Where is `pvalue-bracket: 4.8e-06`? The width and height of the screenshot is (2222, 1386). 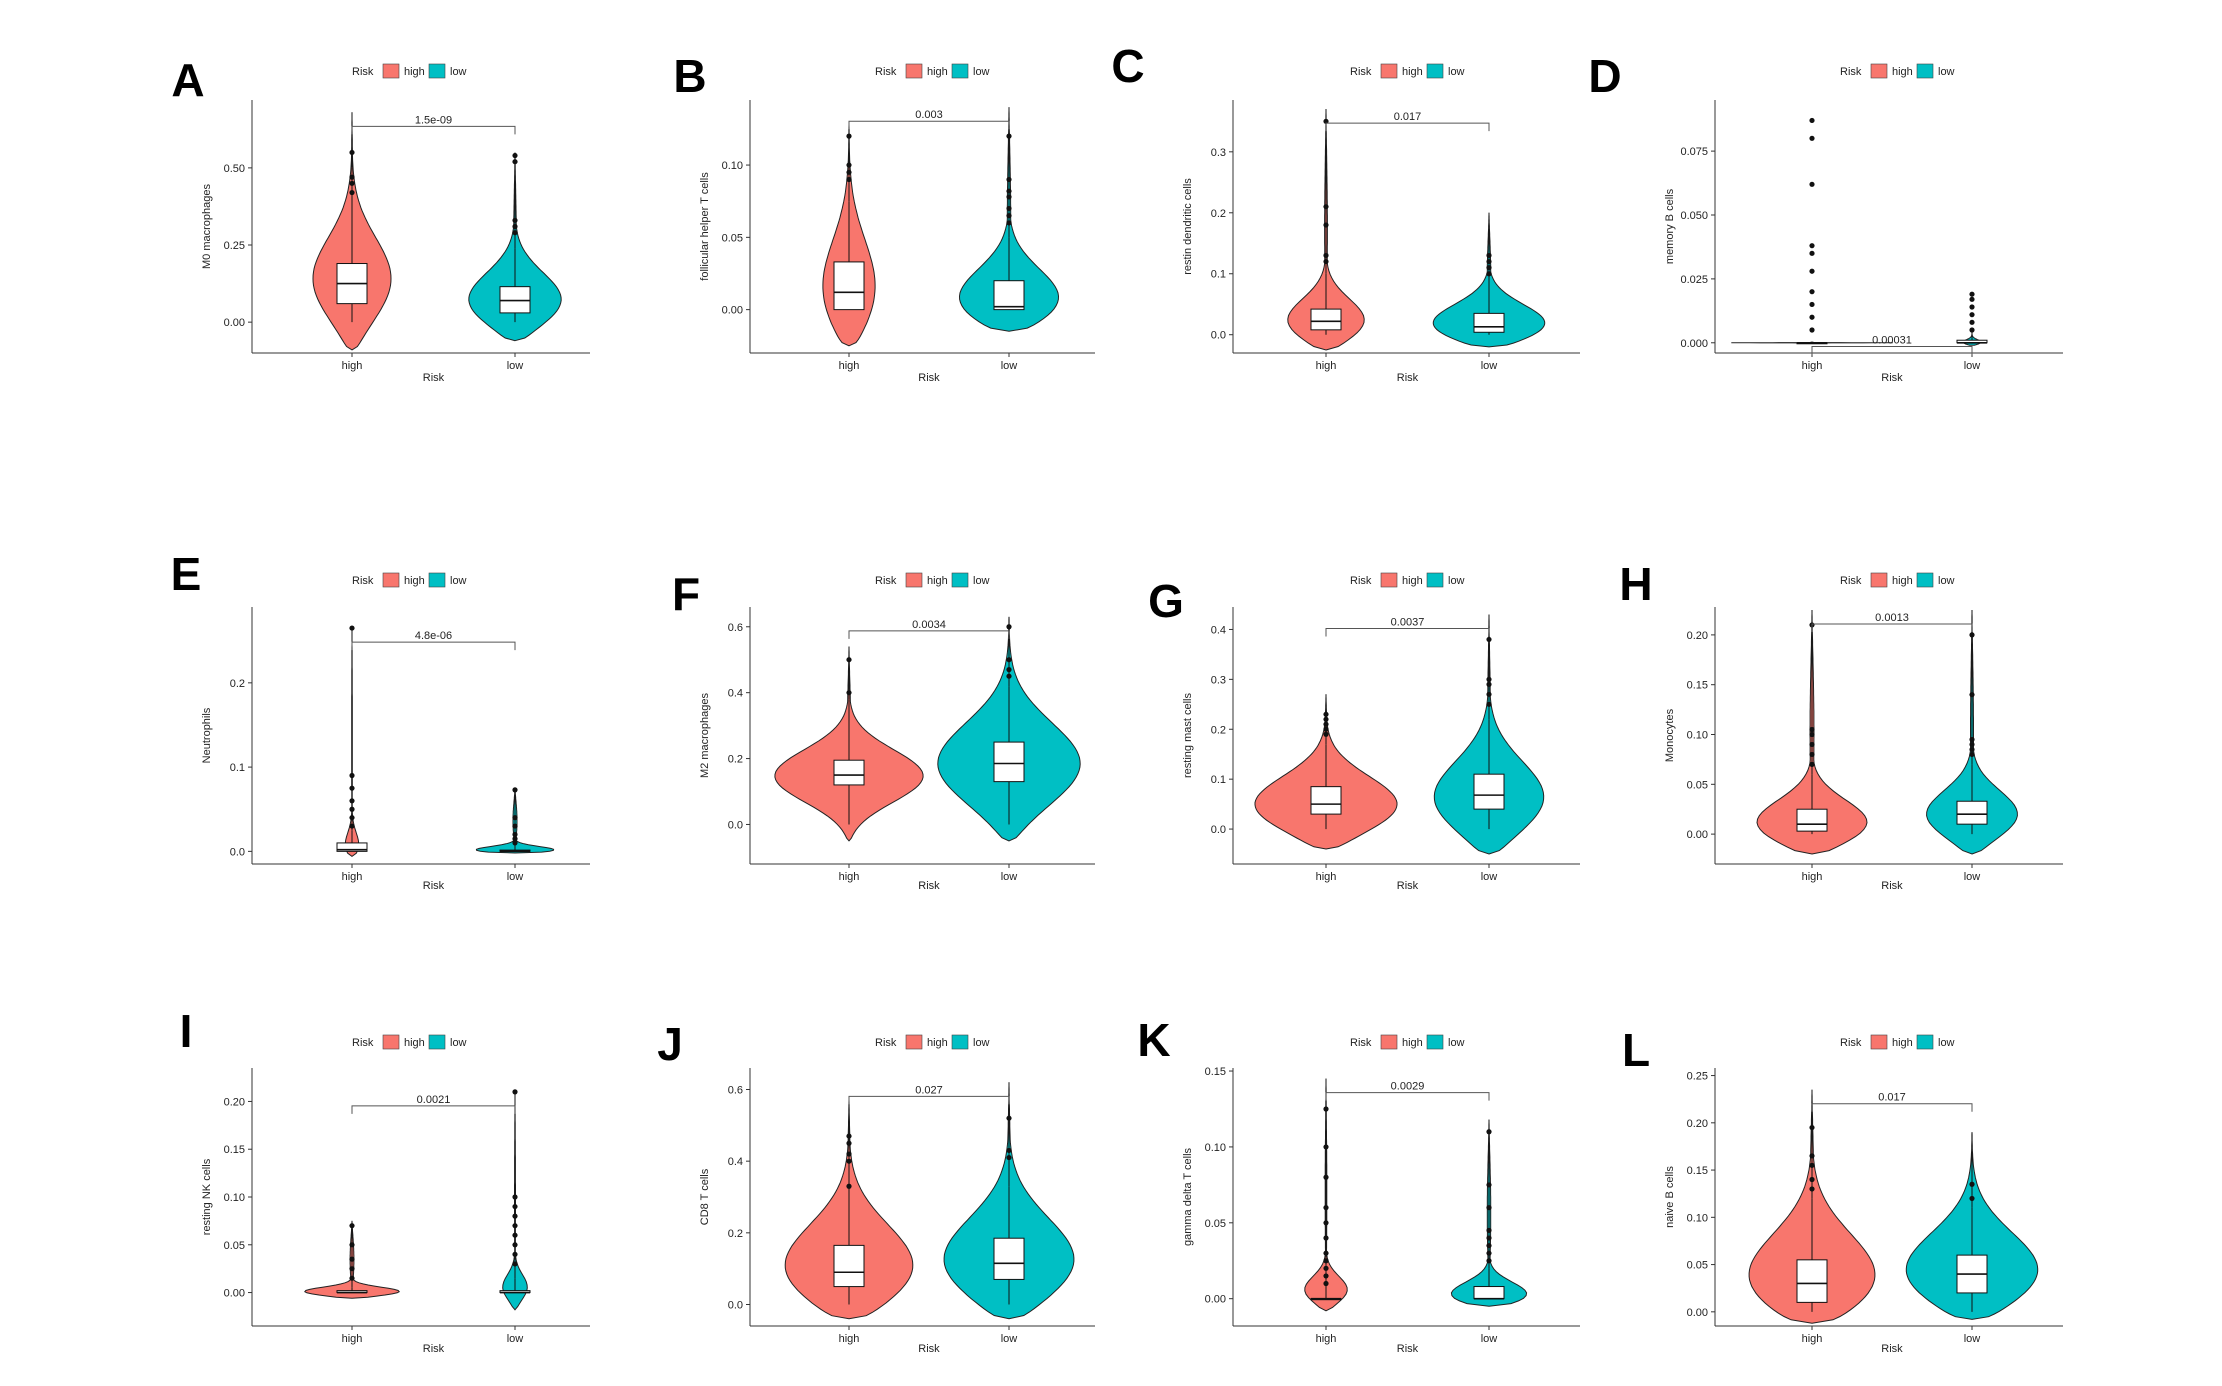 pvalue-bracket: 4.8e-06 is located at coordinates (433, 640).